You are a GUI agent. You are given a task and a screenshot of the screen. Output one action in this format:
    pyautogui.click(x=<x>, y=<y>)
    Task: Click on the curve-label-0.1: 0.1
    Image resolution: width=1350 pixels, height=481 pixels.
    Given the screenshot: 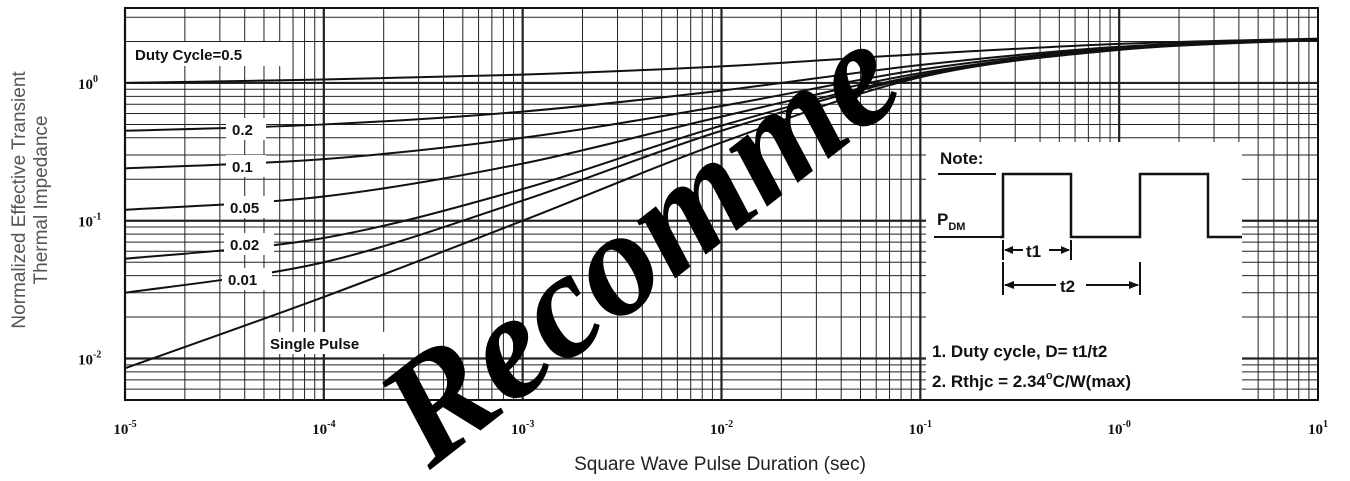 What is the action you would take?
    pyautogui.click(x=242, y=167)
    